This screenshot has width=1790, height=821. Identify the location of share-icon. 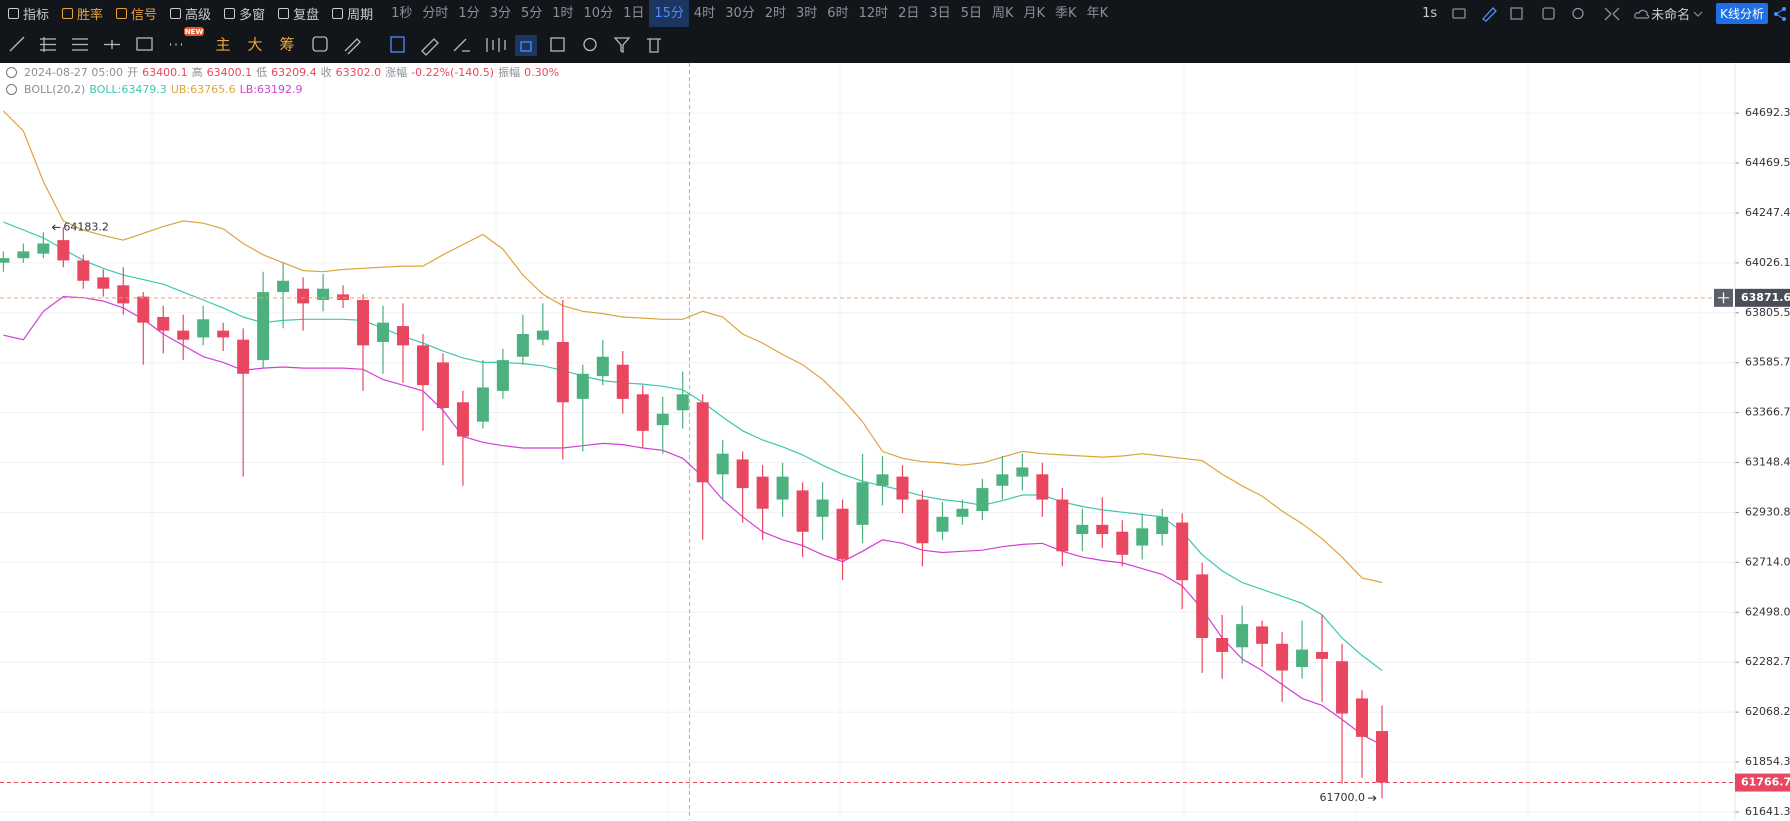
(1779, 13).